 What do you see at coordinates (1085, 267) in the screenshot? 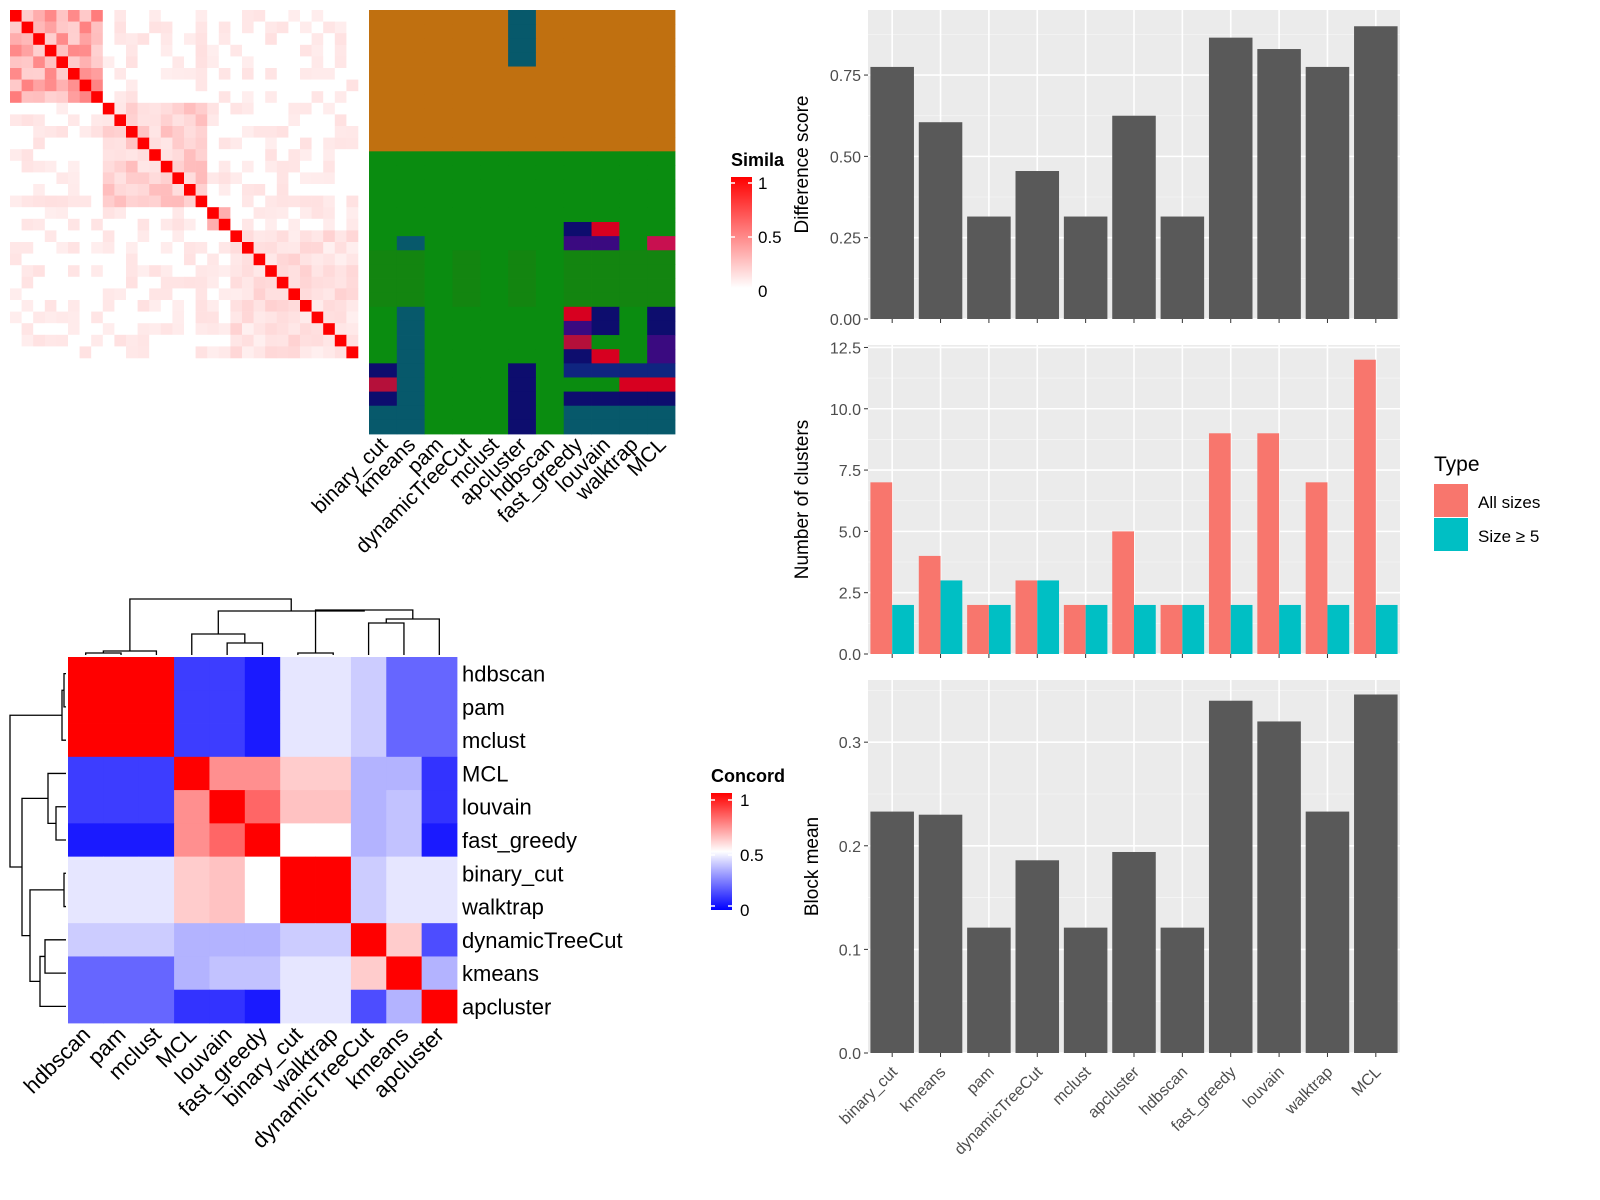
I see `bar-mclust` at bounding box center [1085, 267].